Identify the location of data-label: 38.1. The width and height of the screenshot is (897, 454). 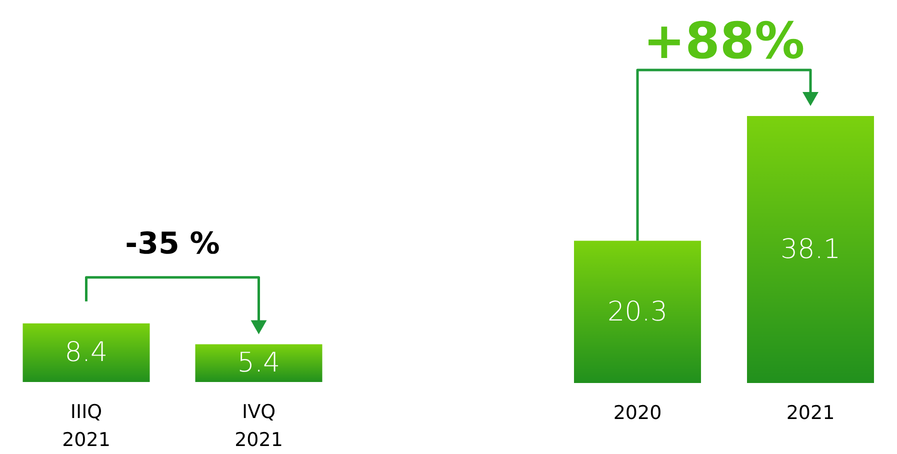
(810, 249).